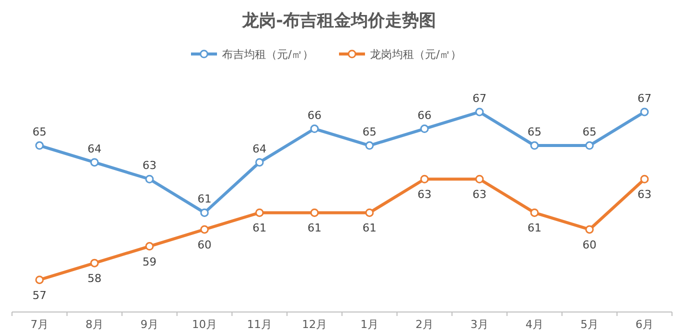 The image size is (678, 333). What do you see at coordinates (39, 324) in the screenshot?
I see `x-tick-label: 7月` at bounding box center [39, 324].